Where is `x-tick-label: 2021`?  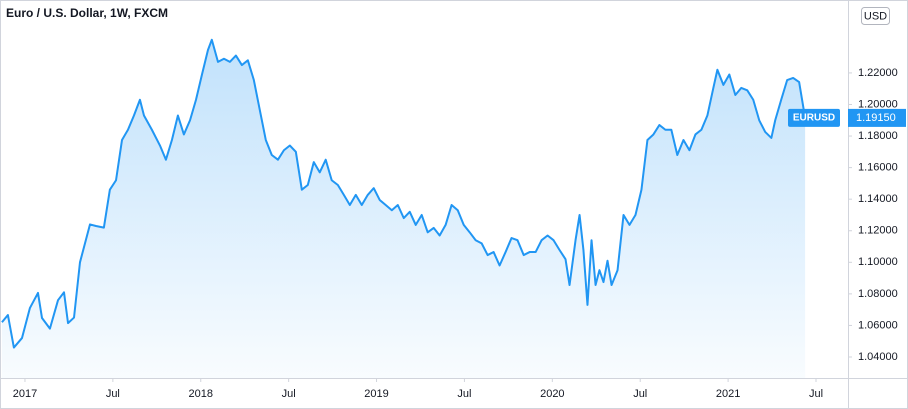
x-tick-label: 2021 is located at coordinates (728, 394).